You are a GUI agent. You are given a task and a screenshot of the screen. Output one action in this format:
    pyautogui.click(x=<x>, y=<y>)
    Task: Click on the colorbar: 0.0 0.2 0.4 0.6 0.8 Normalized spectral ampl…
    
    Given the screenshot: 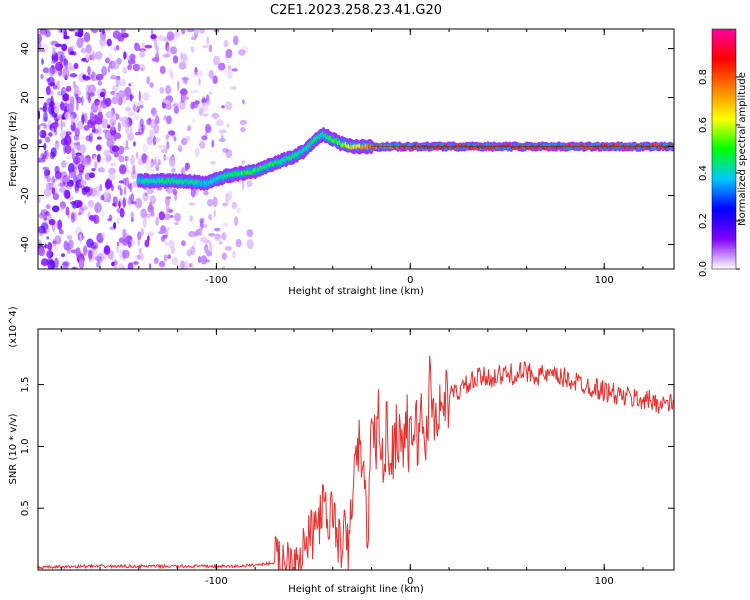 What is the action you would take?
    pyautogui.click(x=723, y=152)
    